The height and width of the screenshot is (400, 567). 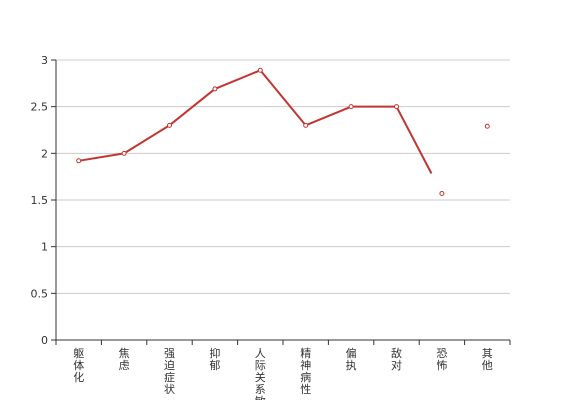 I want to click on x-tick-label: 躯体化, so click(x=78, y=365).